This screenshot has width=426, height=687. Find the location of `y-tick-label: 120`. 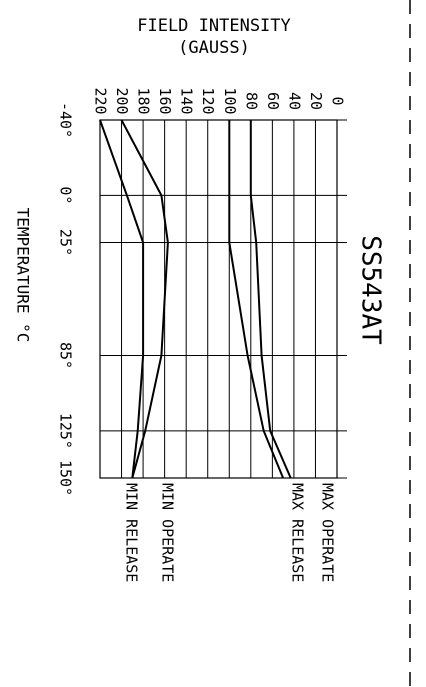

y-tick-label: 120 is located at coordinates (208, 100).